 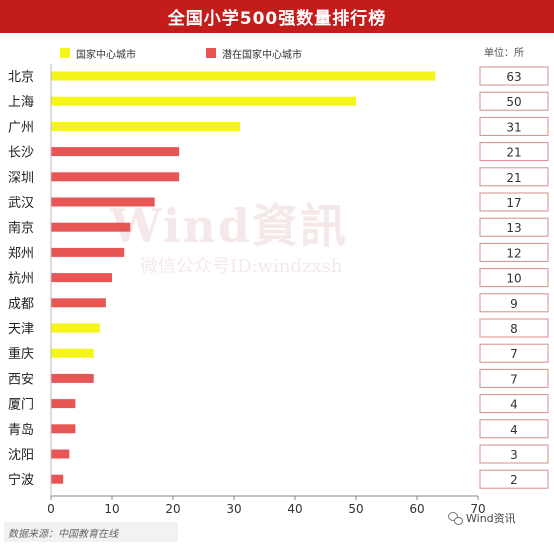 I want to click on legend-item-national: 国家中心城市, so click(x=98, y=53).